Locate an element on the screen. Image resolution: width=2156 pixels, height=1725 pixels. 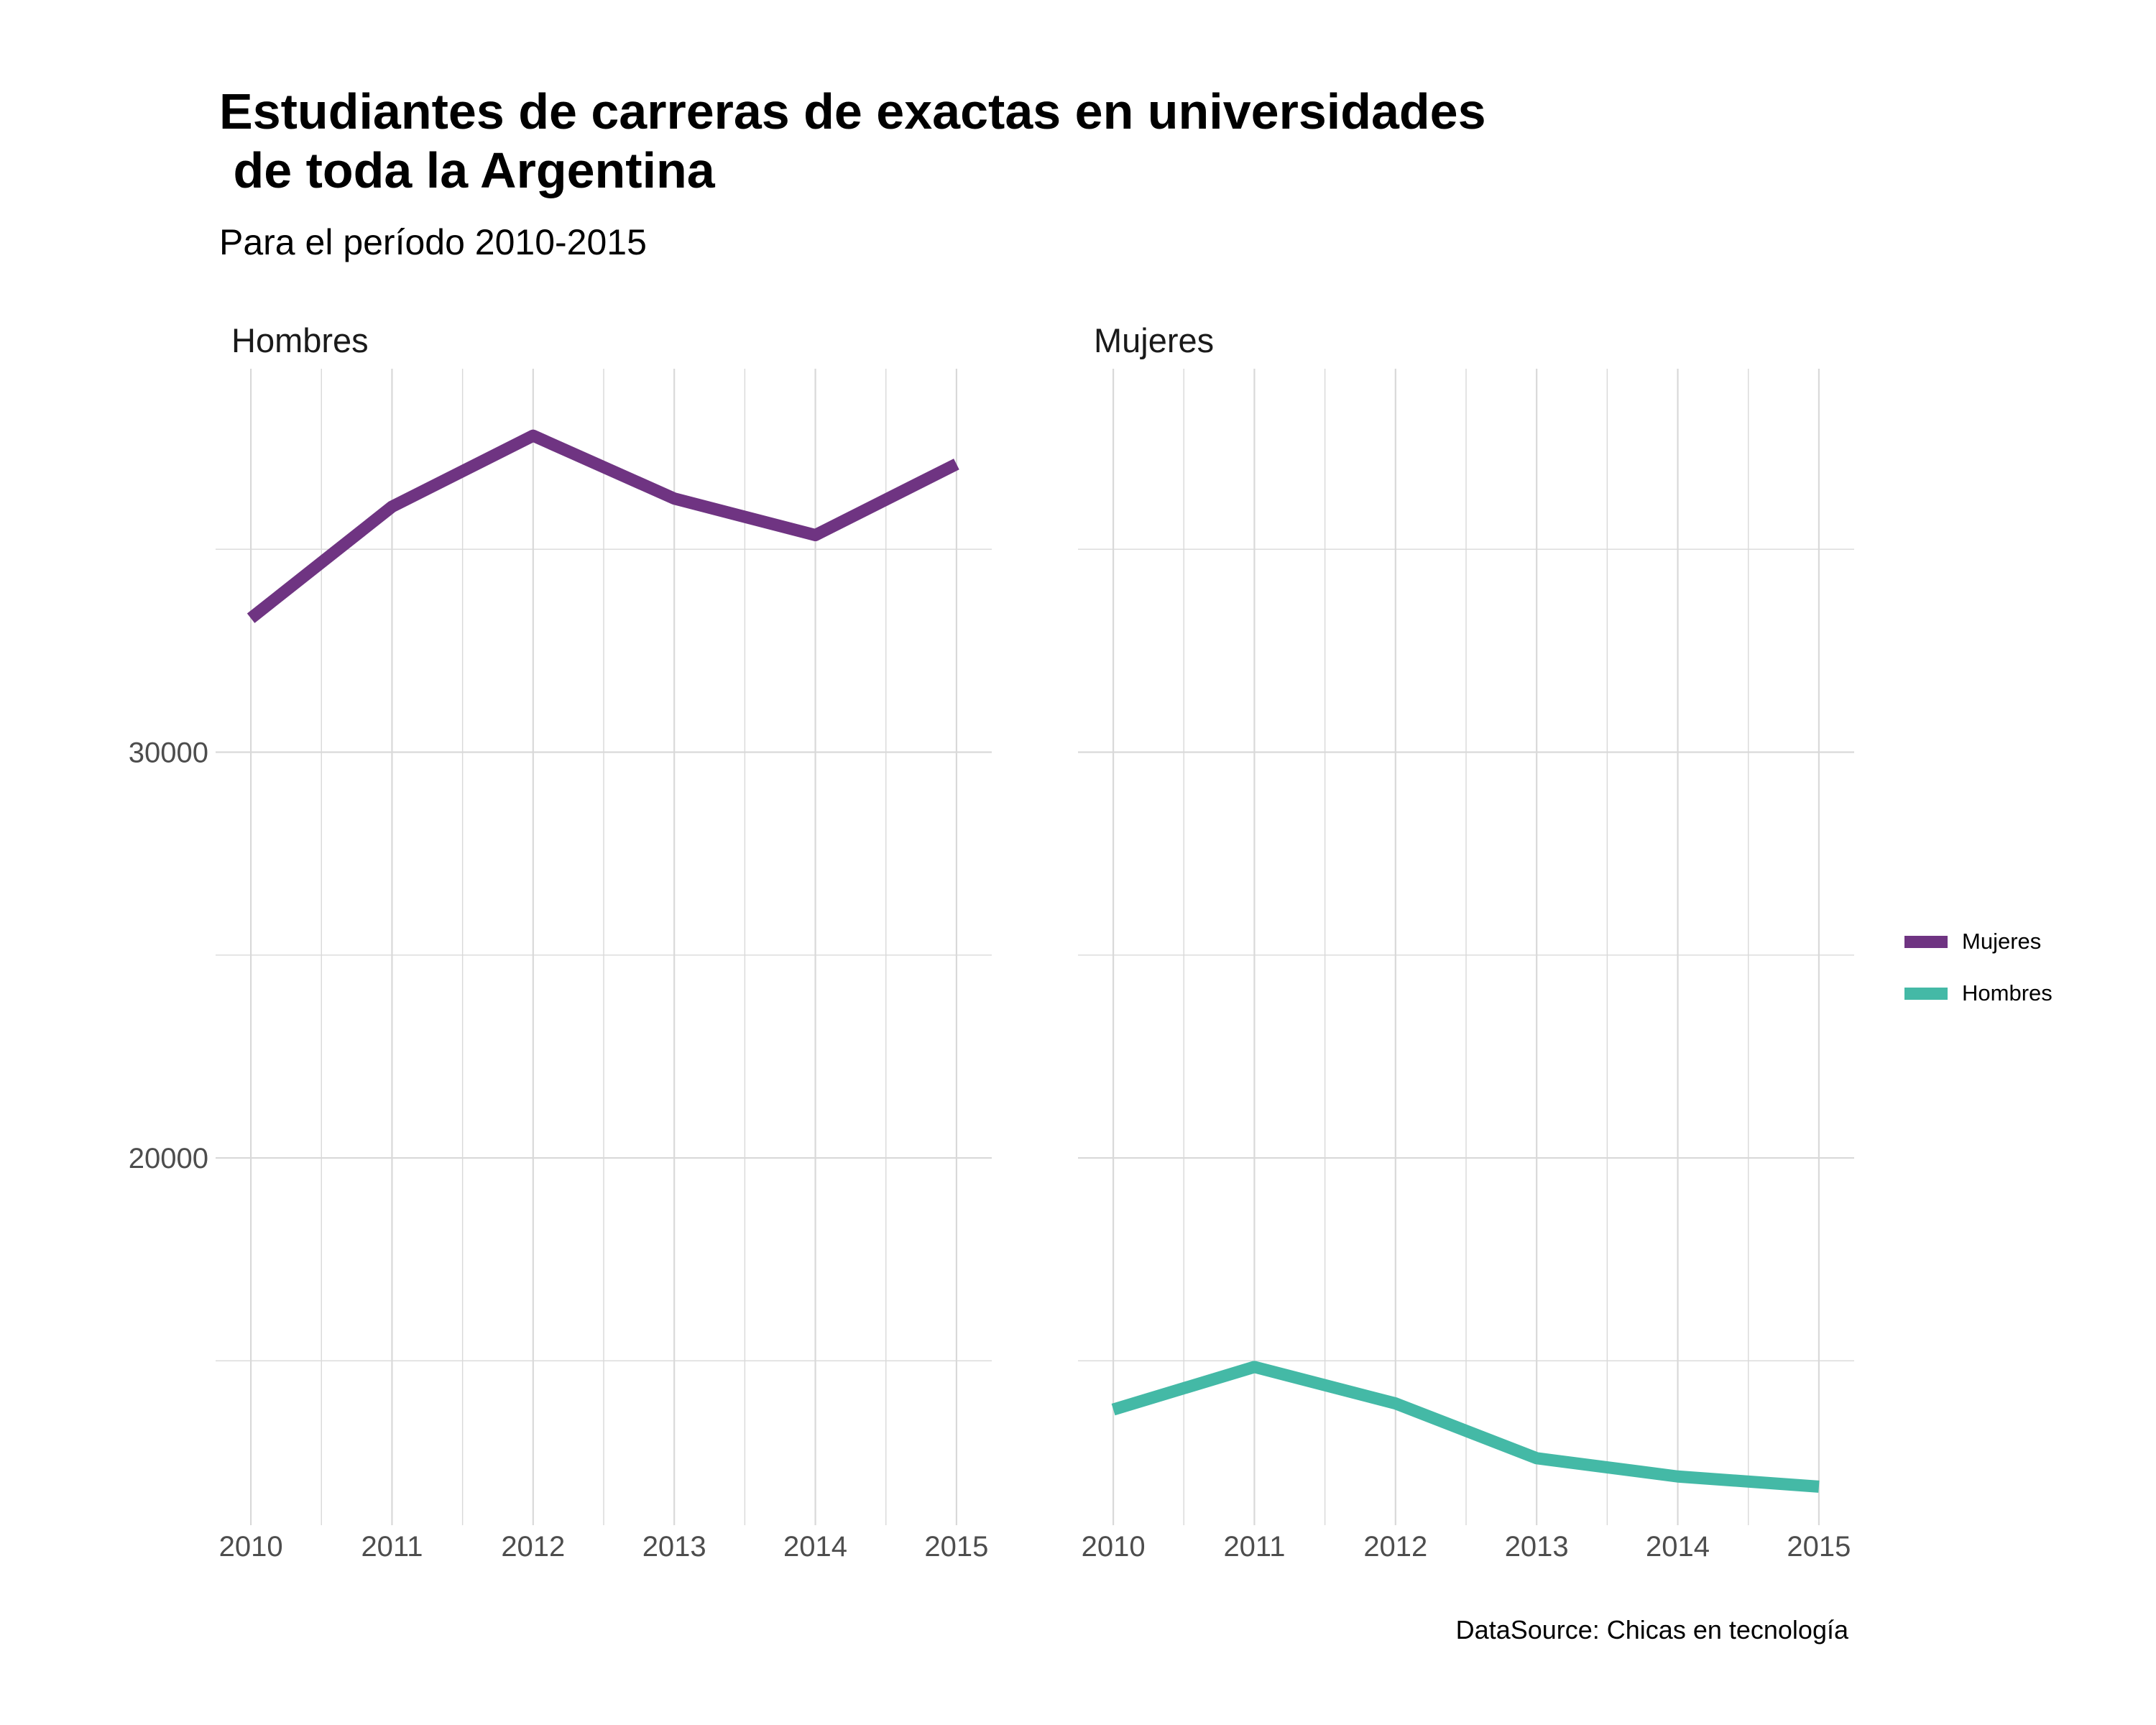
y-tick-label: 20000 is located at coordinates (168, 1158).